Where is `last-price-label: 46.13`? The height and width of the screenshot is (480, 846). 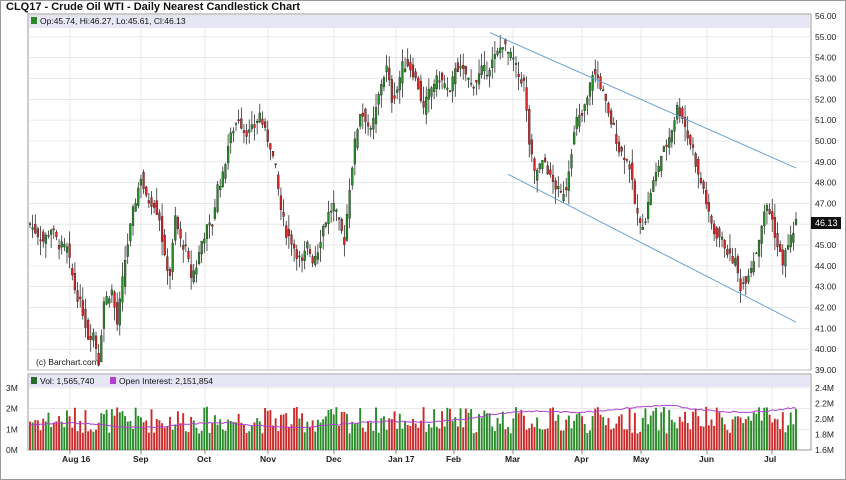
last-price-label: 46.13 is located at coordinates (826, 223).